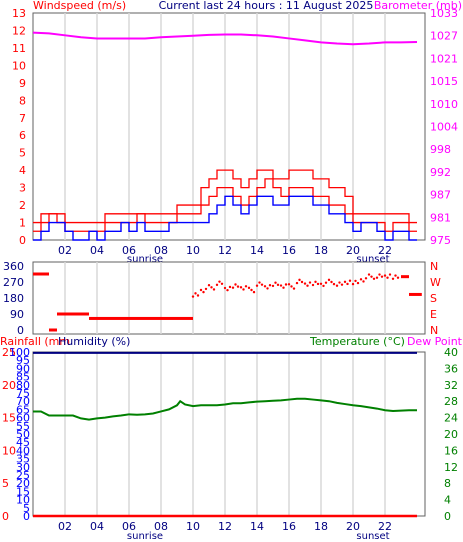 The height and width of the screenshot is (542, 463). Describe the element at coordinates (225, 38) in the screenshot. I see `barometer-series` at that location.